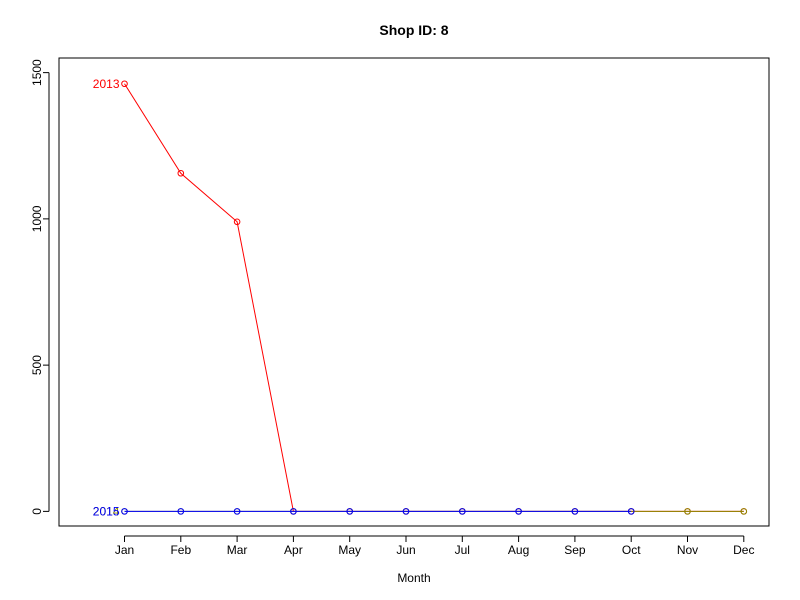 Image resolution: width=800 pixels, height=600 pixels. I want to click on x-tick-label: Mar, so click(237, 550).